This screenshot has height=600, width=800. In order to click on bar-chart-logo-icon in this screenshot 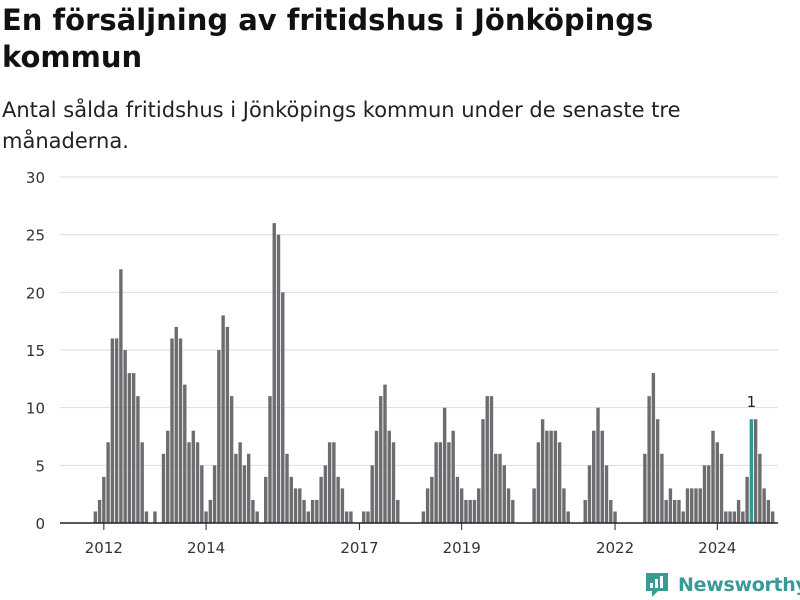, I will do `click(657, 585)`.